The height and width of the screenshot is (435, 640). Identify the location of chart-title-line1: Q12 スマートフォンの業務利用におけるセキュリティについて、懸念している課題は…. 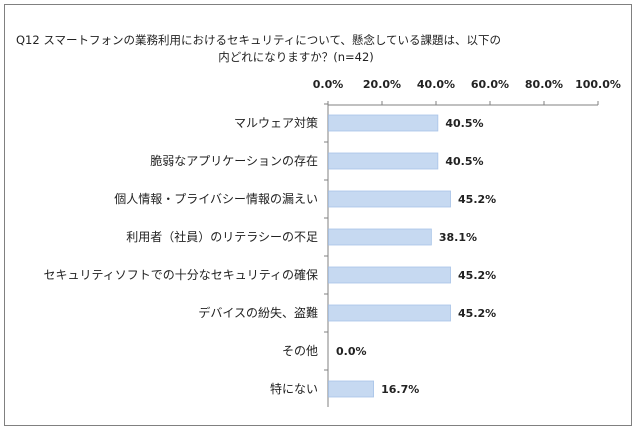
(259, 40).